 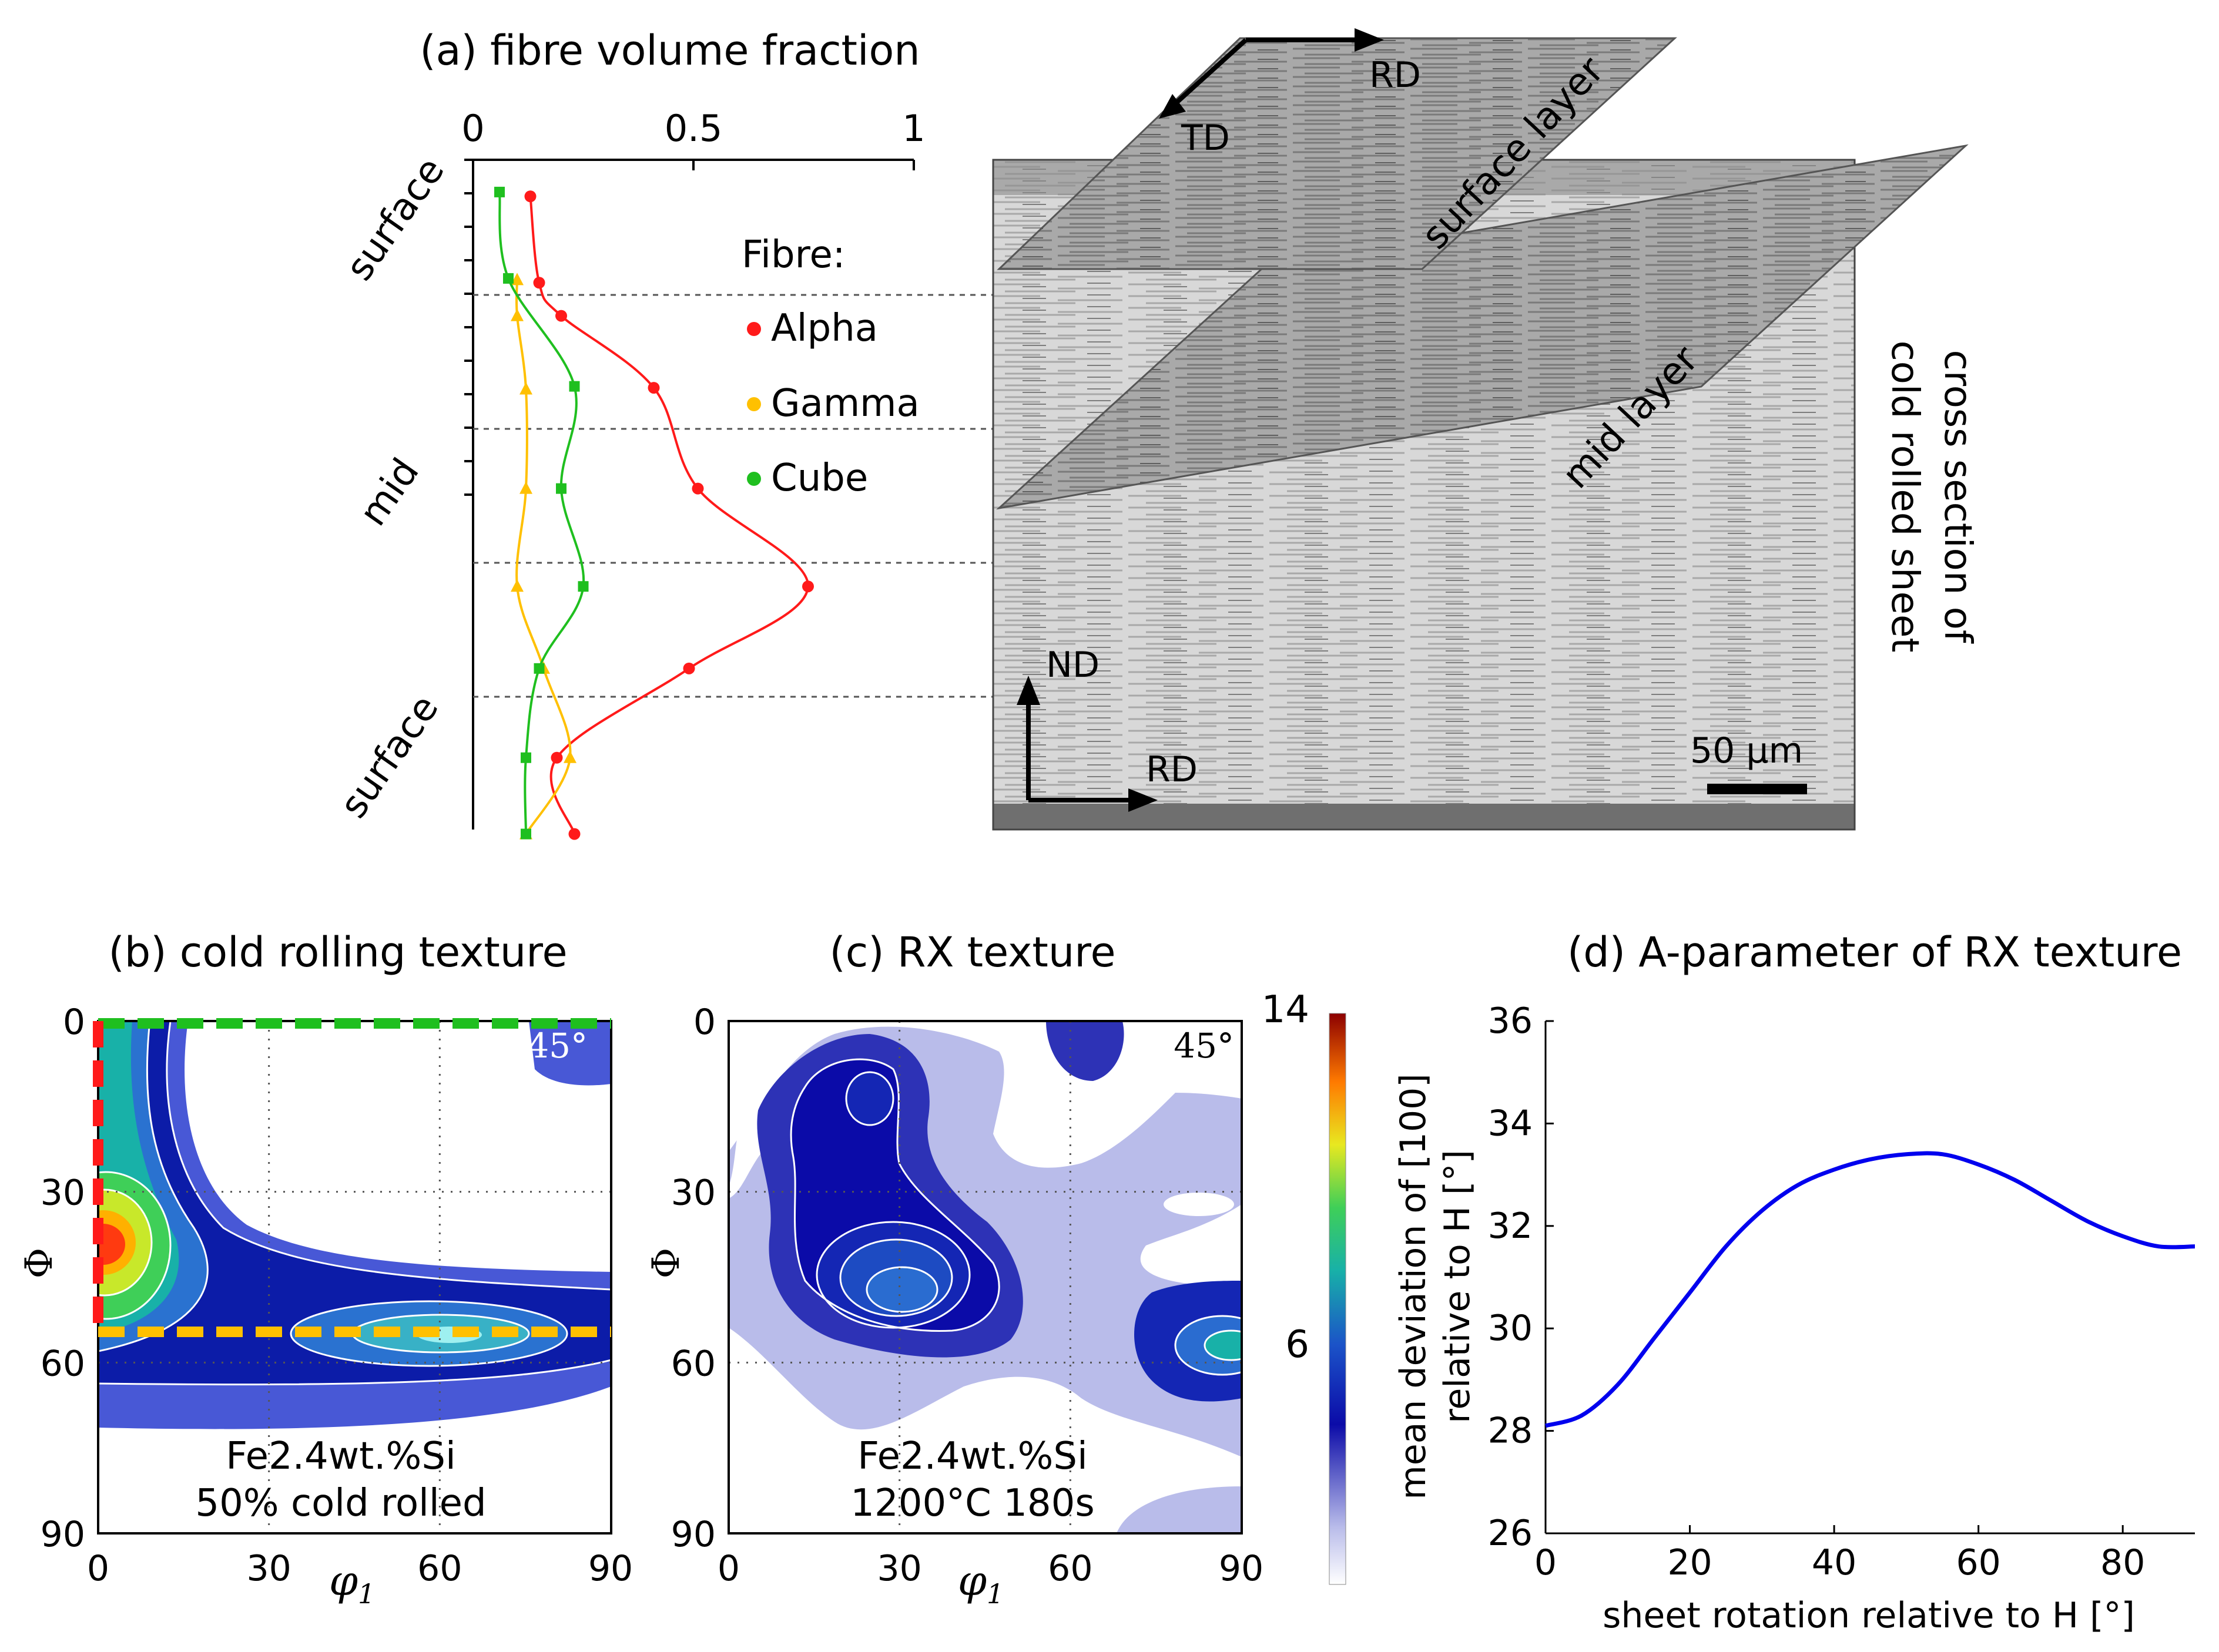 What do you see at coordinates (670, 50) in the screenshot?
I see `panel-a-title: (a) fibre volume fraction` at bounding box center [670, 50].